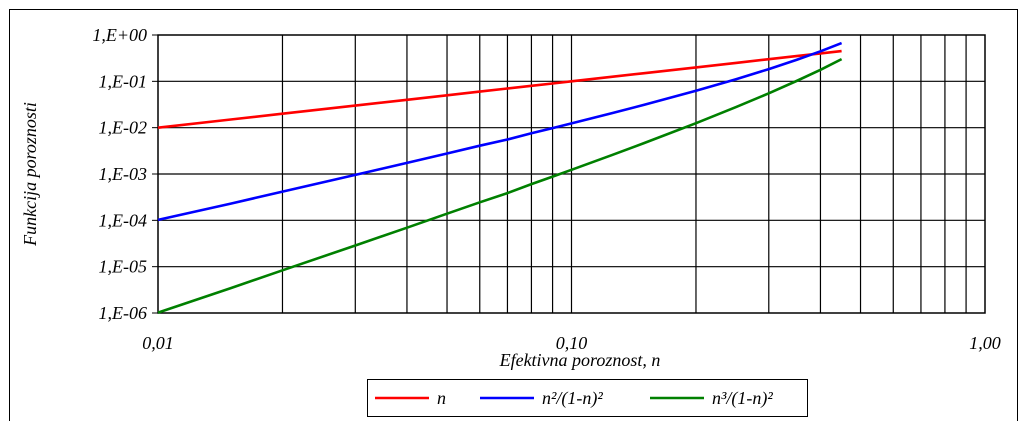  Describe the element at coordinates (123, 313) in the screenshot. I see `y-tick-label: 1,E-06` at that location.